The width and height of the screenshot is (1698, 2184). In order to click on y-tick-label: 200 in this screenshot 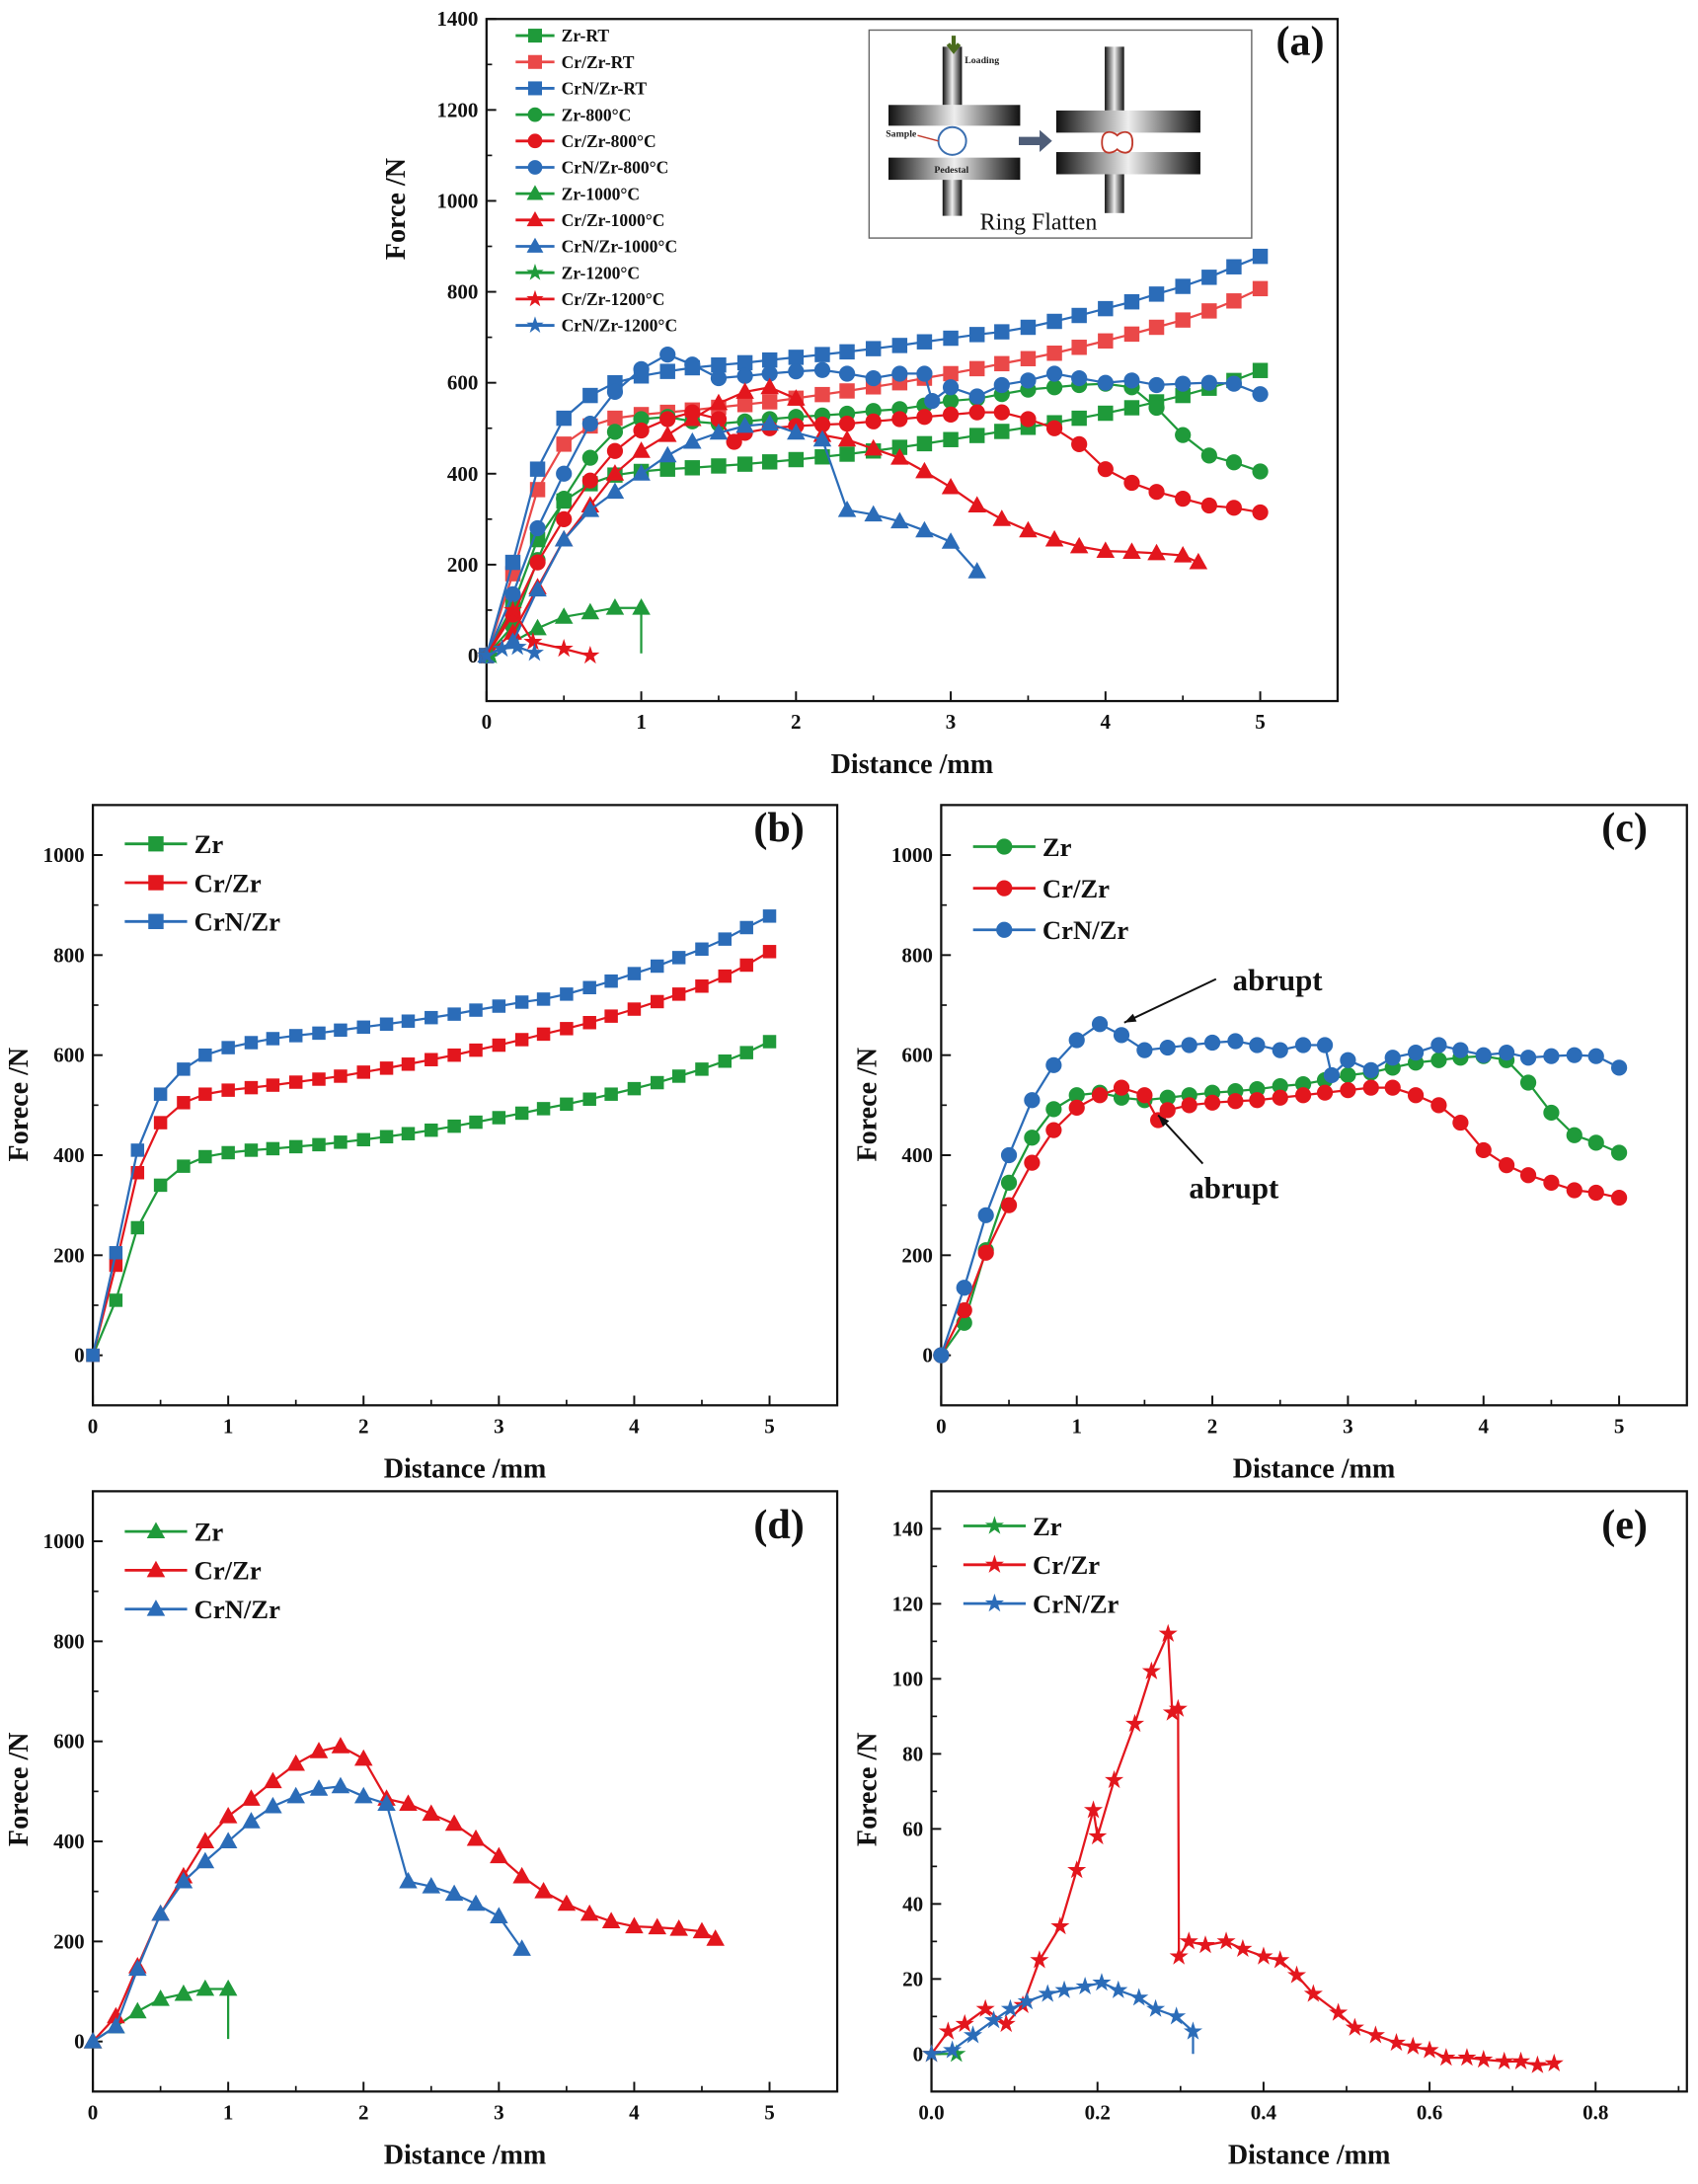, I will do `click(463, 565)`.